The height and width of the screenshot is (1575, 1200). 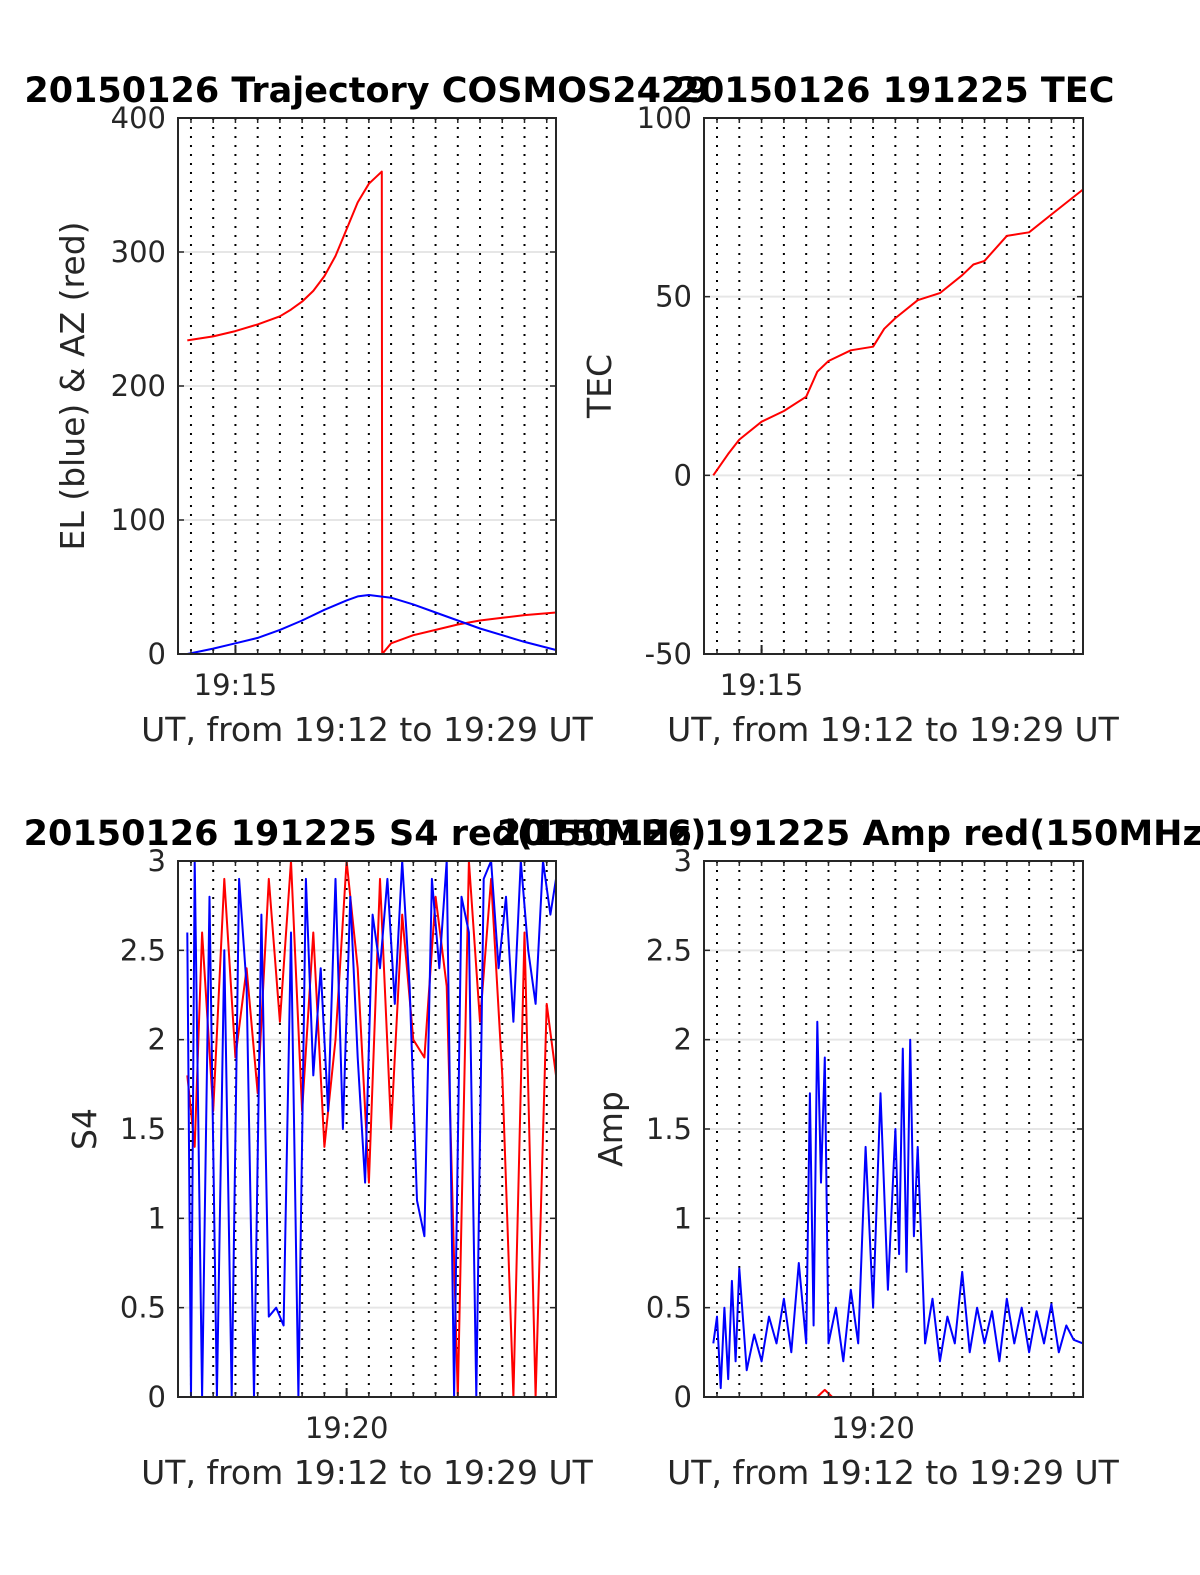 What do you see at coordinates (599, 386) in the screenshot?
I see `y-axis-label: TEC` at bounding box center [599, 386].